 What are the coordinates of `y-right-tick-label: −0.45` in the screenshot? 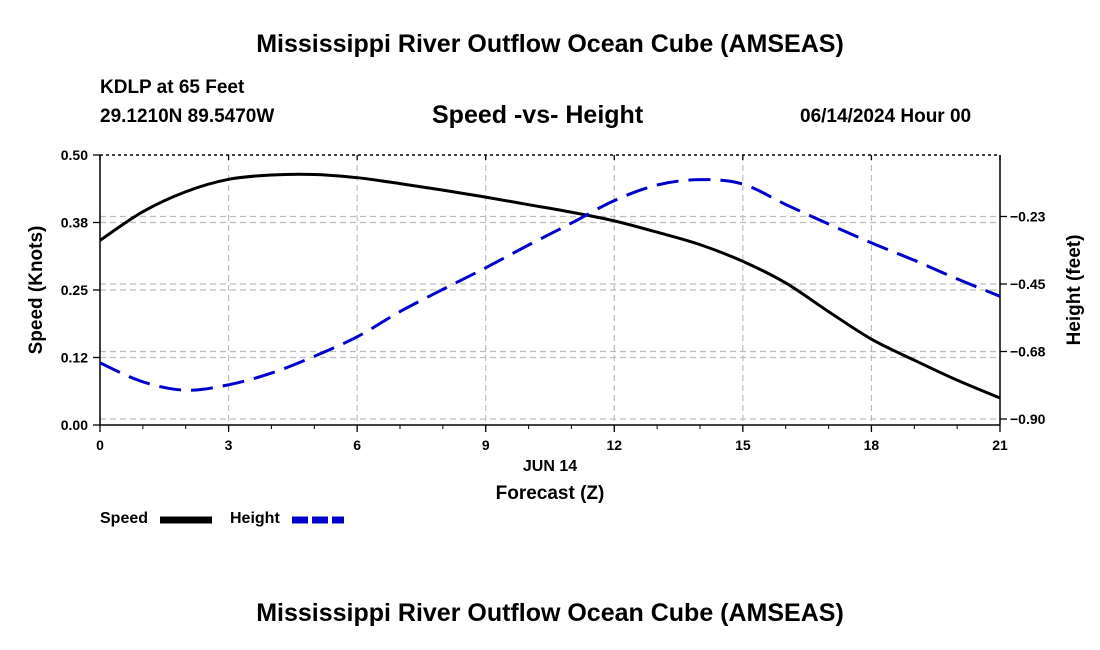 It's located at (1028, 284).